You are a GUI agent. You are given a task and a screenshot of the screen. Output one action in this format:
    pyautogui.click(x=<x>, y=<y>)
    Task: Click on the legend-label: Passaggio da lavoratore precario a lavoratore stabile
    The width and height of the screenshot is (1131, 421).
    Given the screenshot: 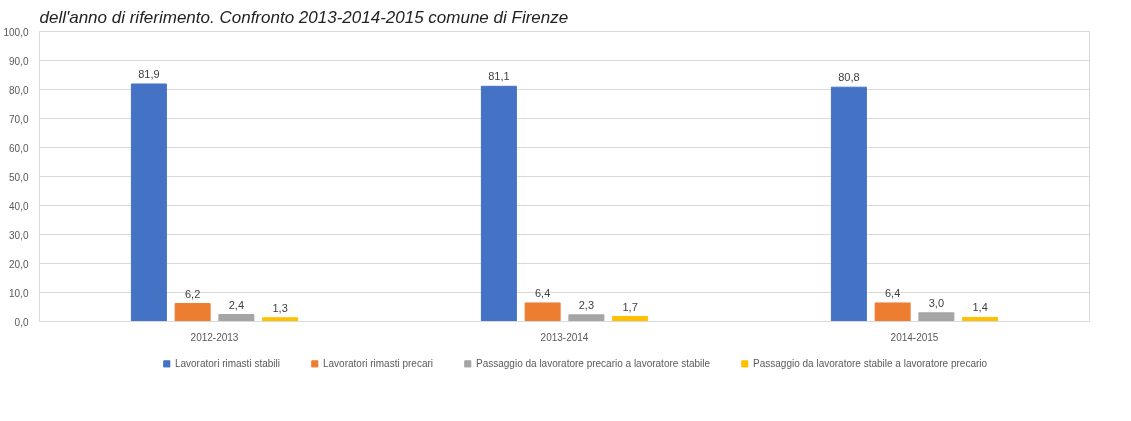 What is the action you would take?
    pyautogui.click(x=593, y=363)
    